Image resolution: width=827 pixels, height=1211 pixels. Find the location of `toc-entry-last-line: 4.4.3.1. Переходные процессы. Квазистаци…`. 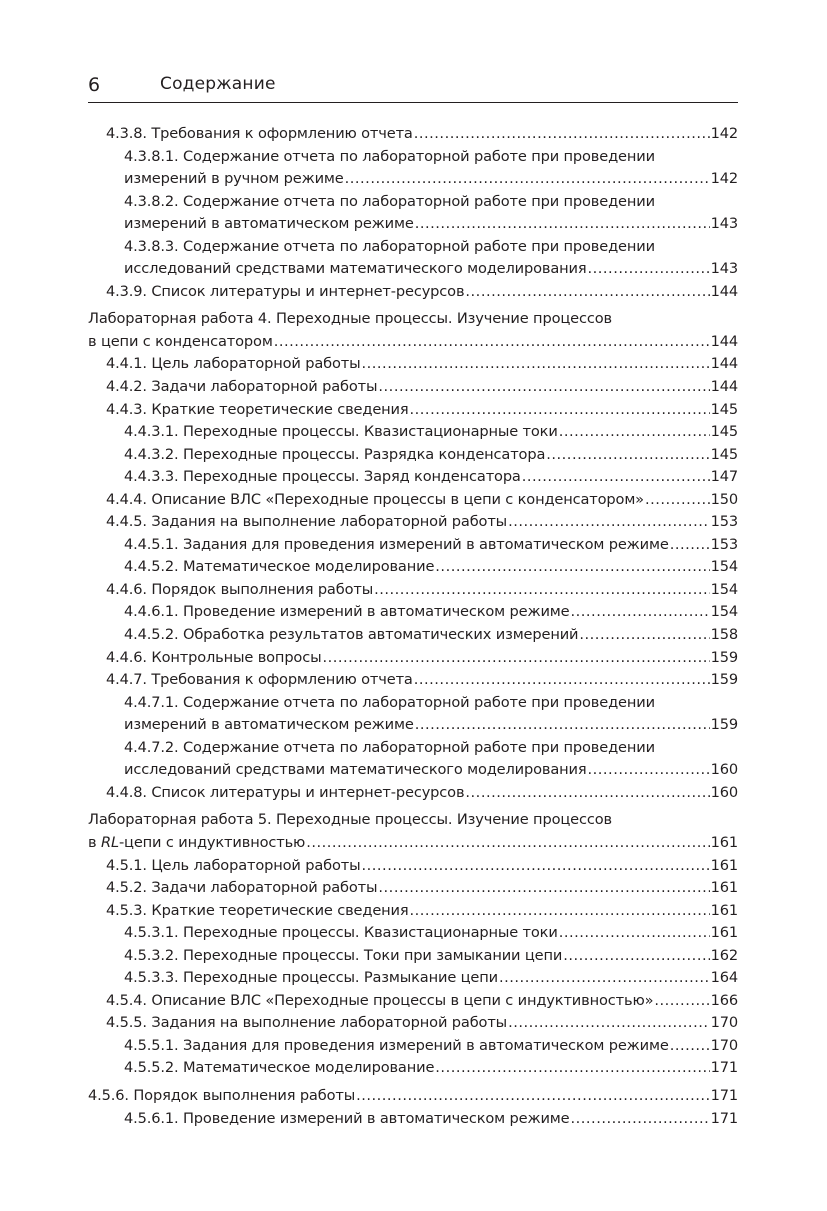

toc-entry-last-line: 4.4.3.1. Переходные процессы. Квазистаци… is located at coordinates (431, 432).